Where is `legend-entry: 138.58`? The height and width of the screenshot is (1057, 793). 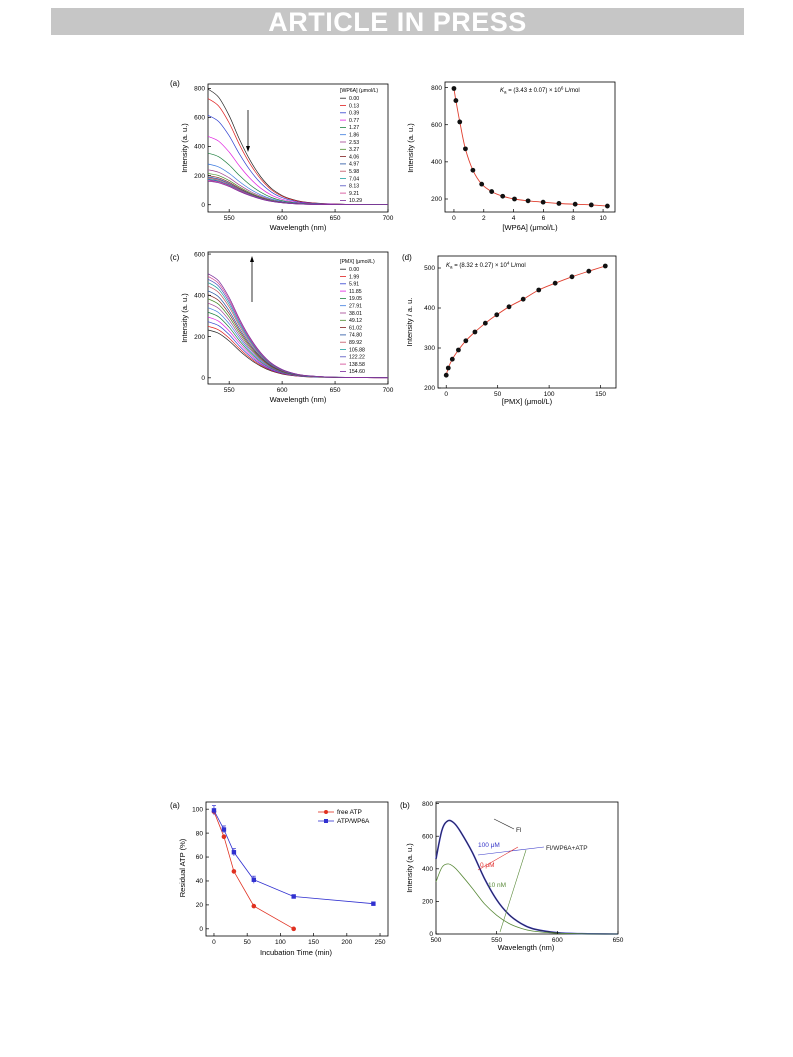 legend-entry: 138.58 is located at coordinates (357, 365).